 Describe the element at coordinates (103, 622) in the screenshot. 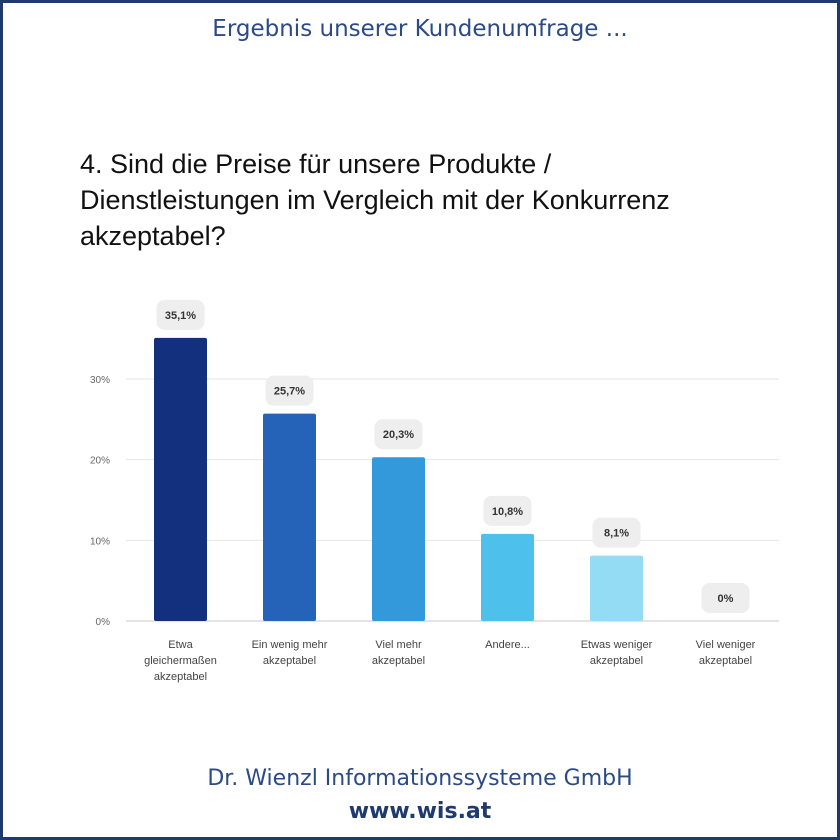

I see `y-tick-label: 0%` at that location.